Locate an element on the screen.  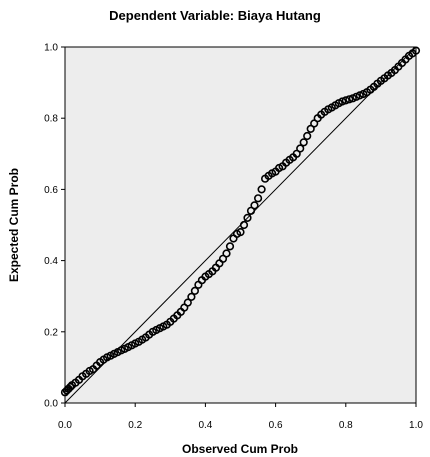
x-axis-ticks: 0.0 0.2 0.4 0.6 0.8 1.0 is located at coordinates (240, 417).